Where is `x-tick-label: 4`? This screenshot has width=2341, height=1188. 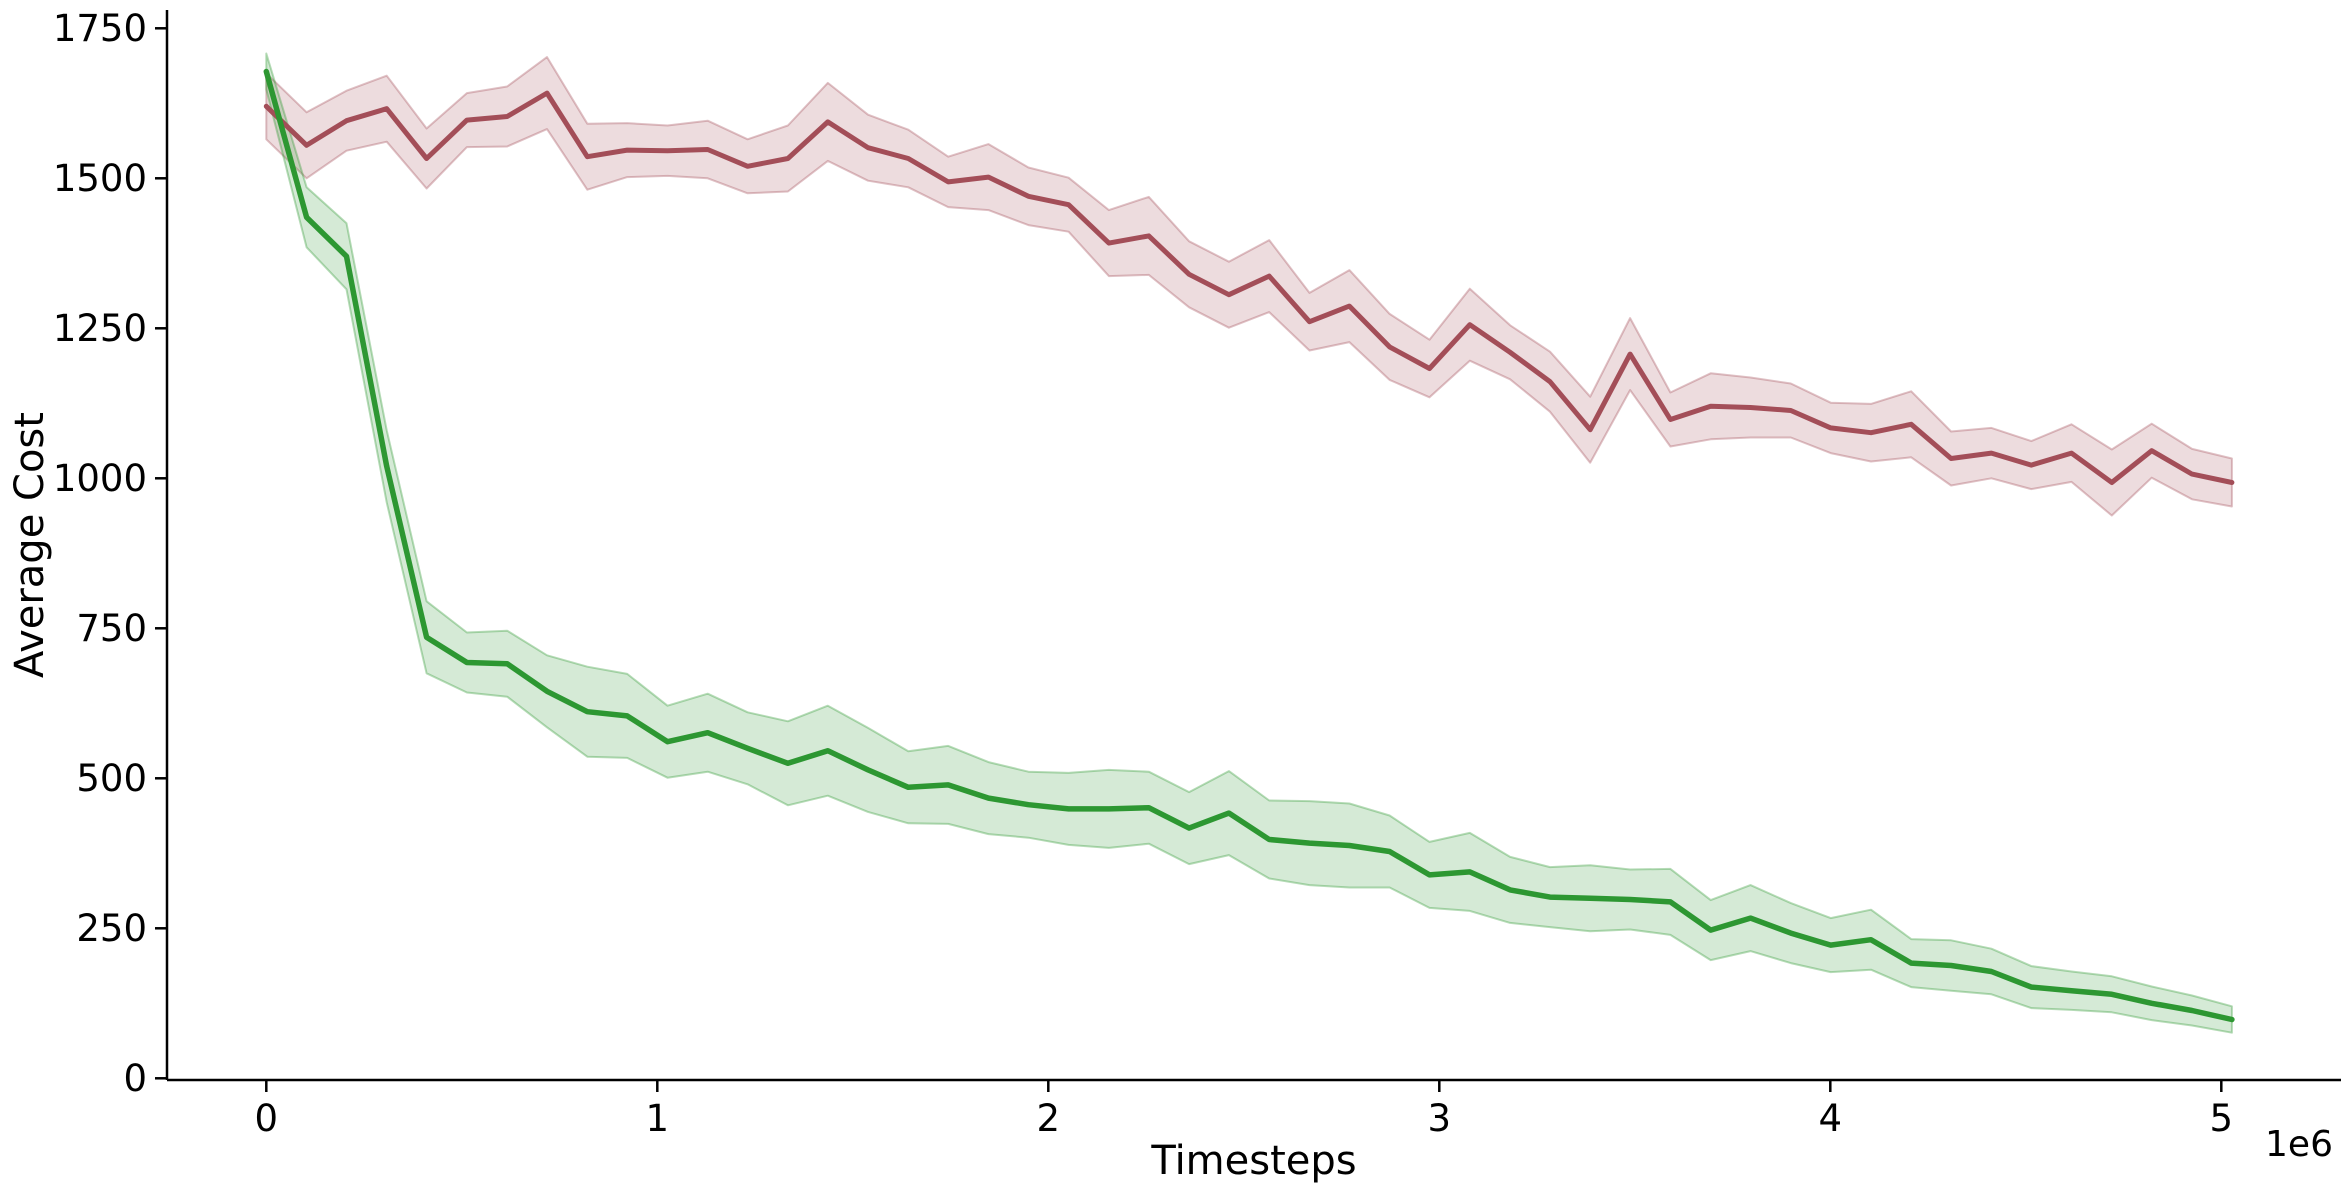 x-tick-label: 4 is located at coordinates (1831, 1118).